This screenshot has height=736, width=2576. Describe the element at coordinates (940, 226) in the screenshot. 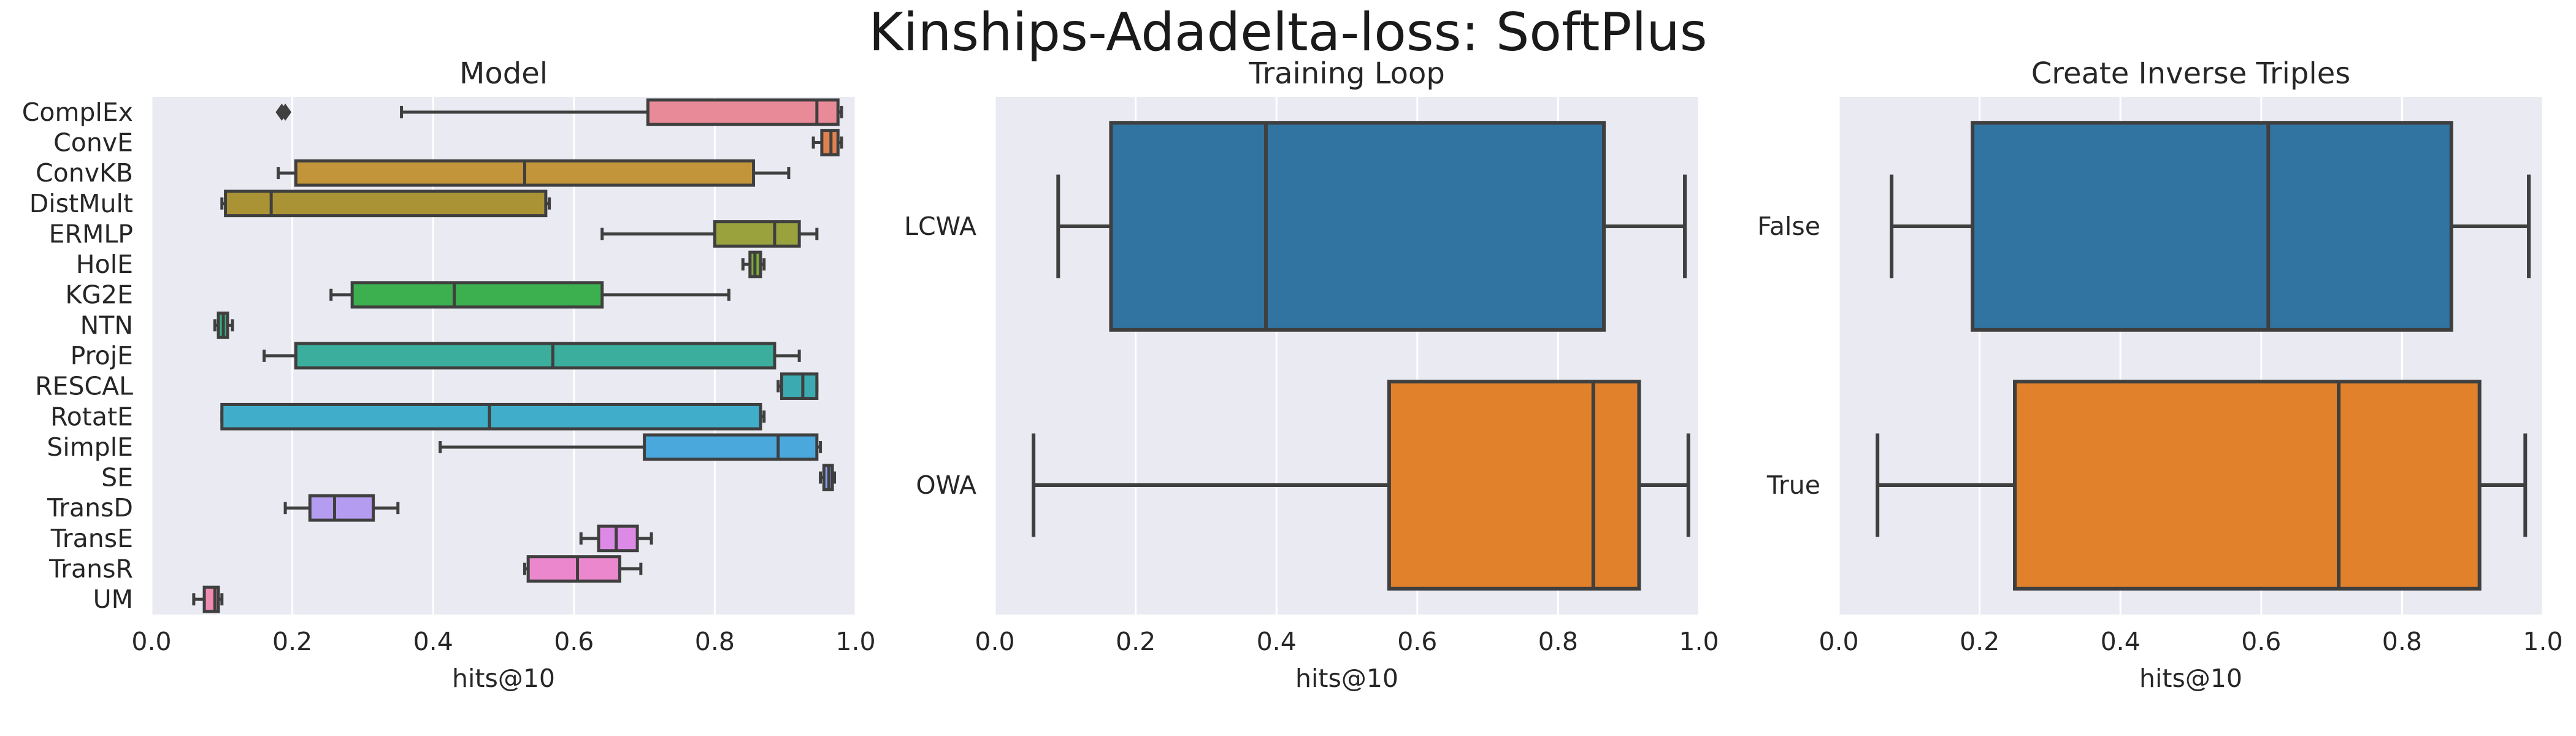

I see `y-tick-label: LCWA` at that location.